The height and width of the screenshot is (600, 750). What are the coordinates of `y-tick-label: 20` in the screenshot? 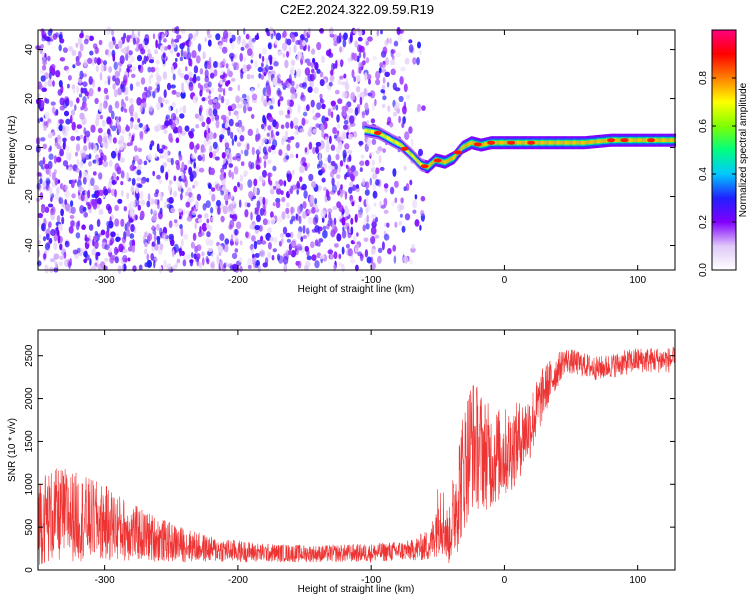 It's located at (29, 99).